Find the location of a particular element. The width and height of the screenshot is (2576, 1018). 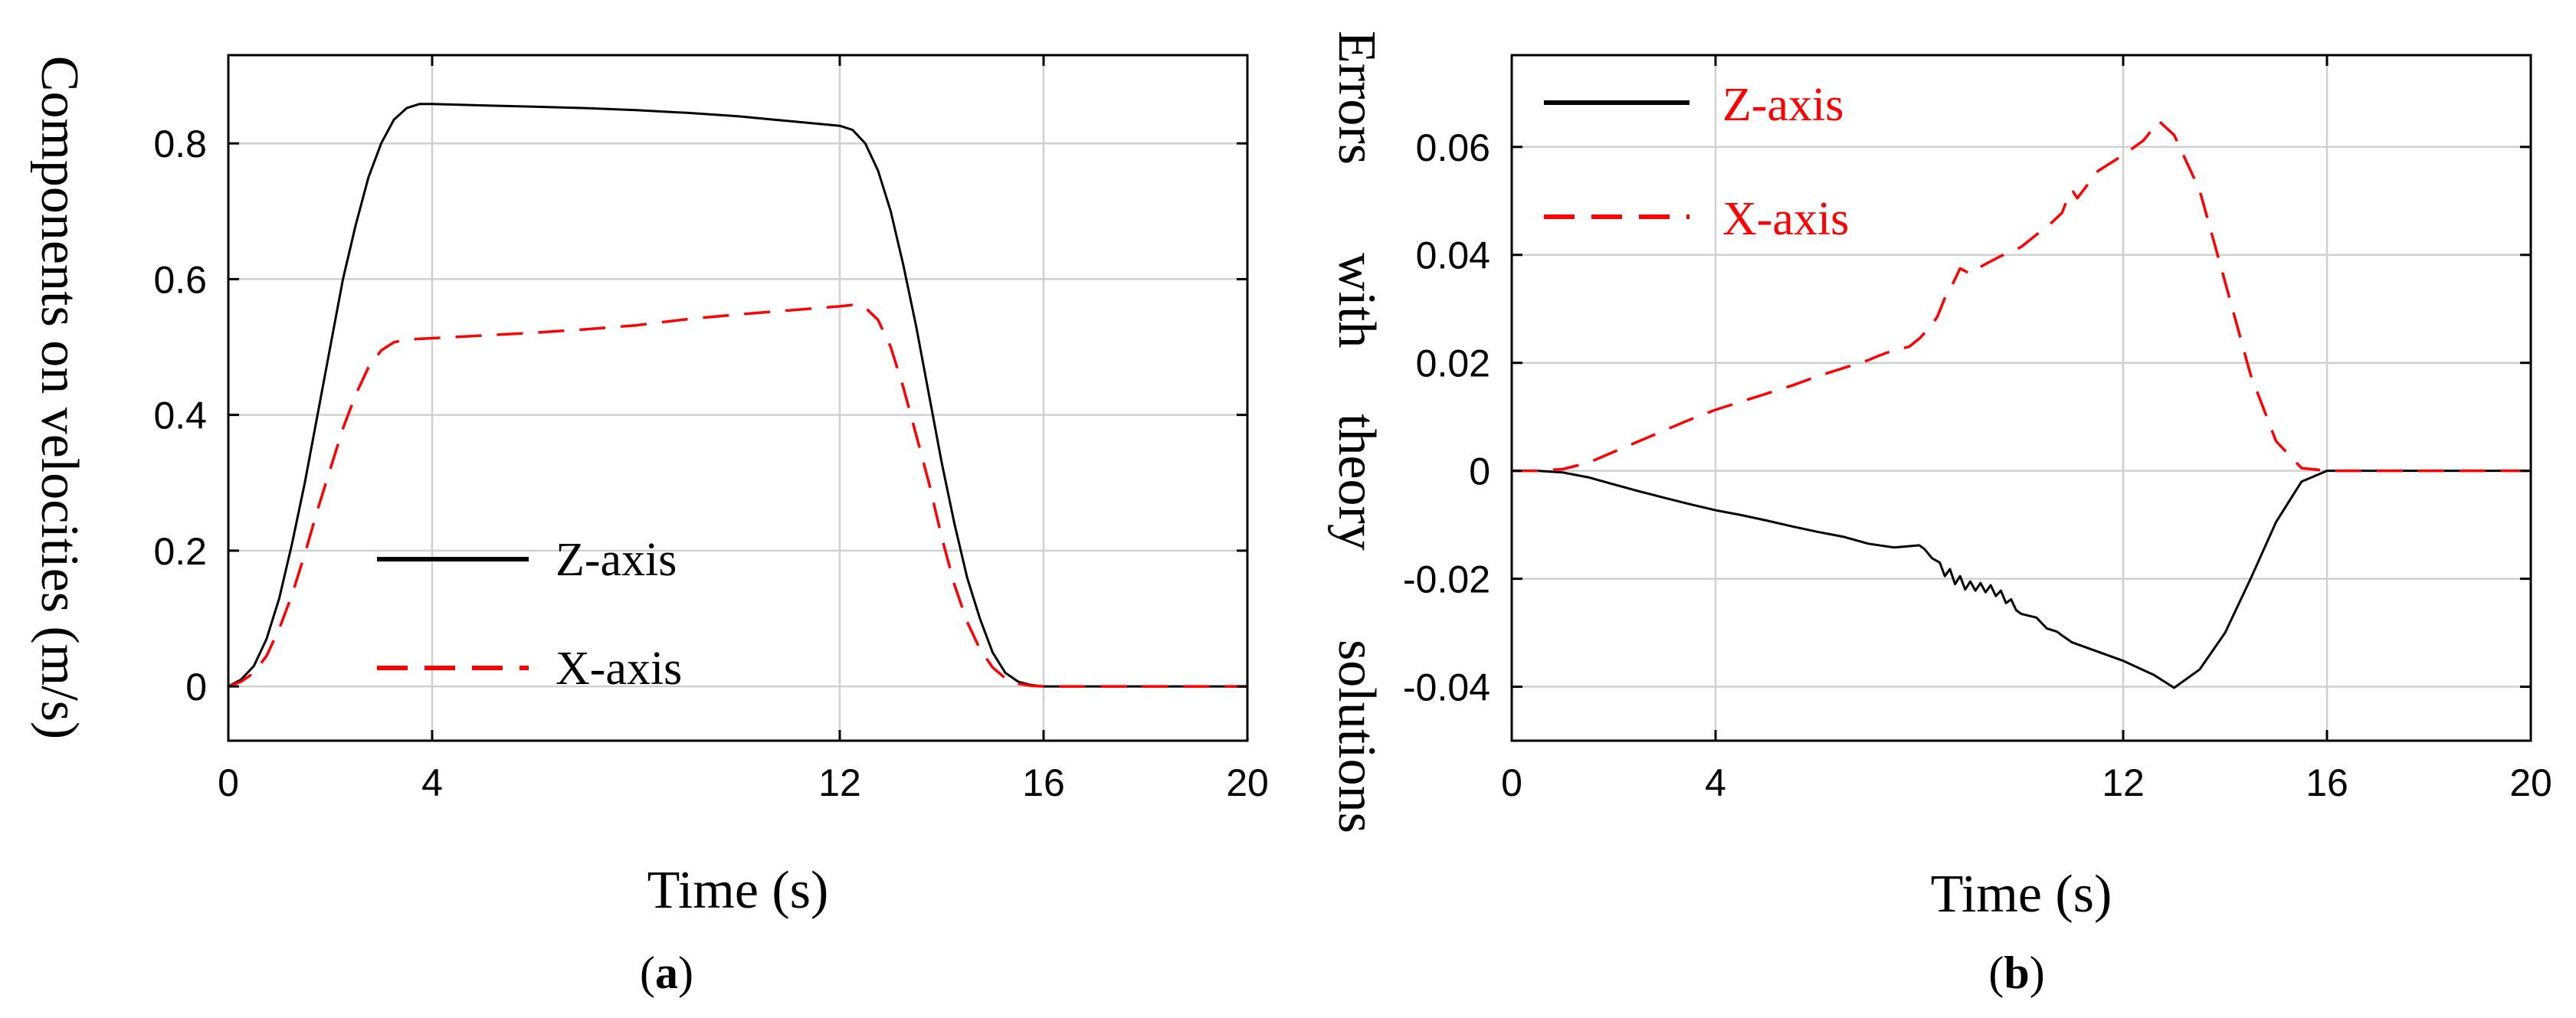

panel-b-series-x-axis-line is located at coordinates (2022, 296).